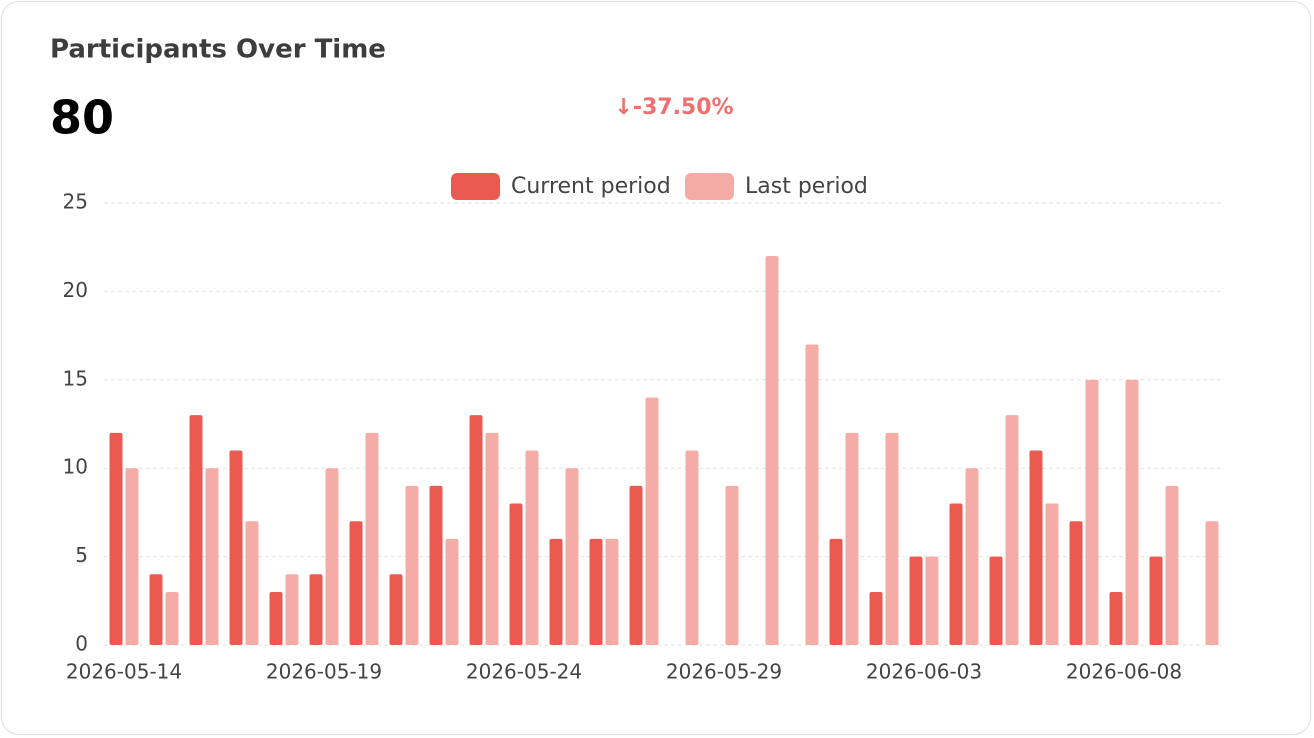 Image resolution: width=1314 pixels, height=738 pixels. Describe the element at coordinates (524, 672) in the screenshot. I see `x-tick-label: 2026-05-24` at that location.